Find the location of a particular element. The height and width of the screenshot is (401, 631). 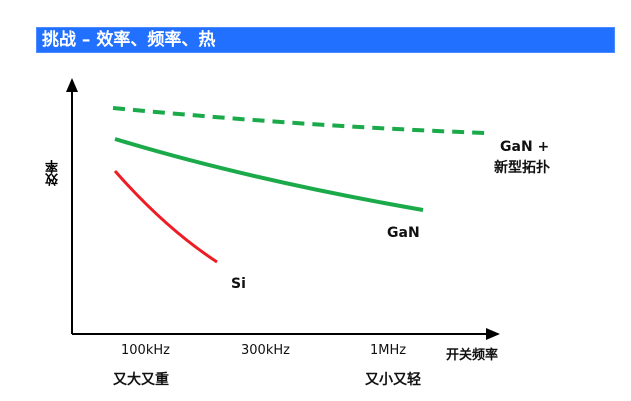

gan-curve is located at coordinates (269, 174).